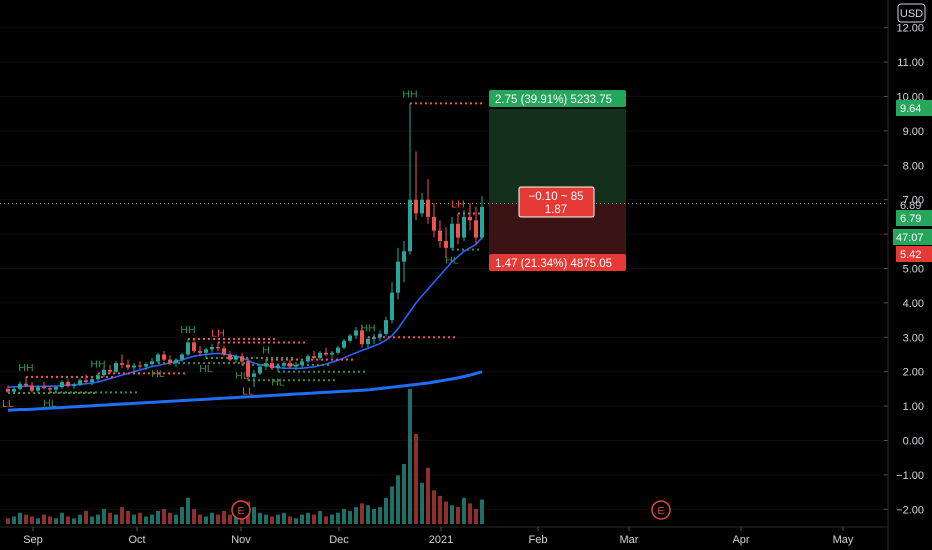 This screenshot has width=932, height=550. I want to click on pivot-label: LH, so click(217, 333).